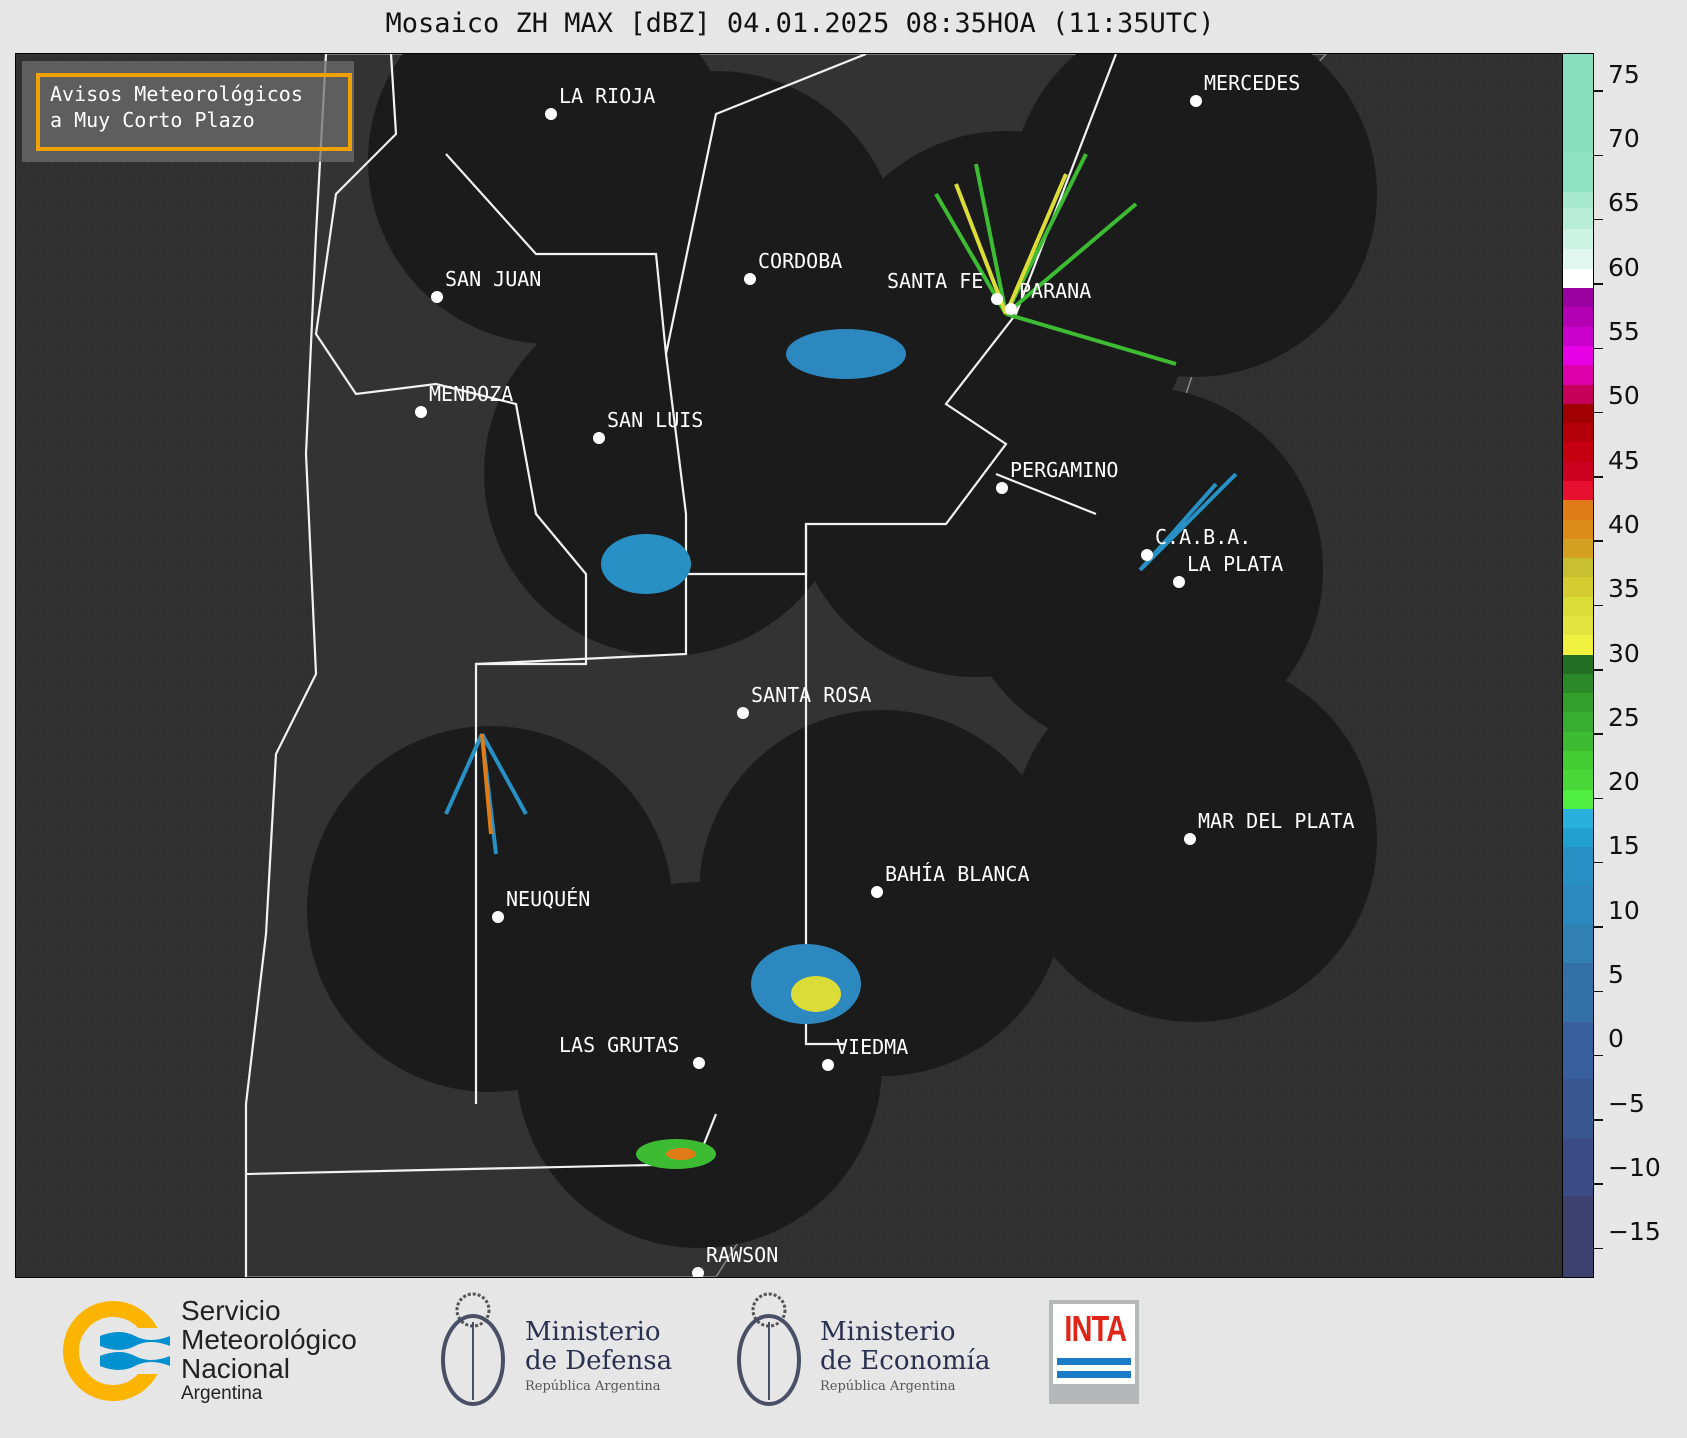  Describe the element at coordinates (599, 1361) in the screenshot. I see `defensa-line-2: de Defensa` at that location.